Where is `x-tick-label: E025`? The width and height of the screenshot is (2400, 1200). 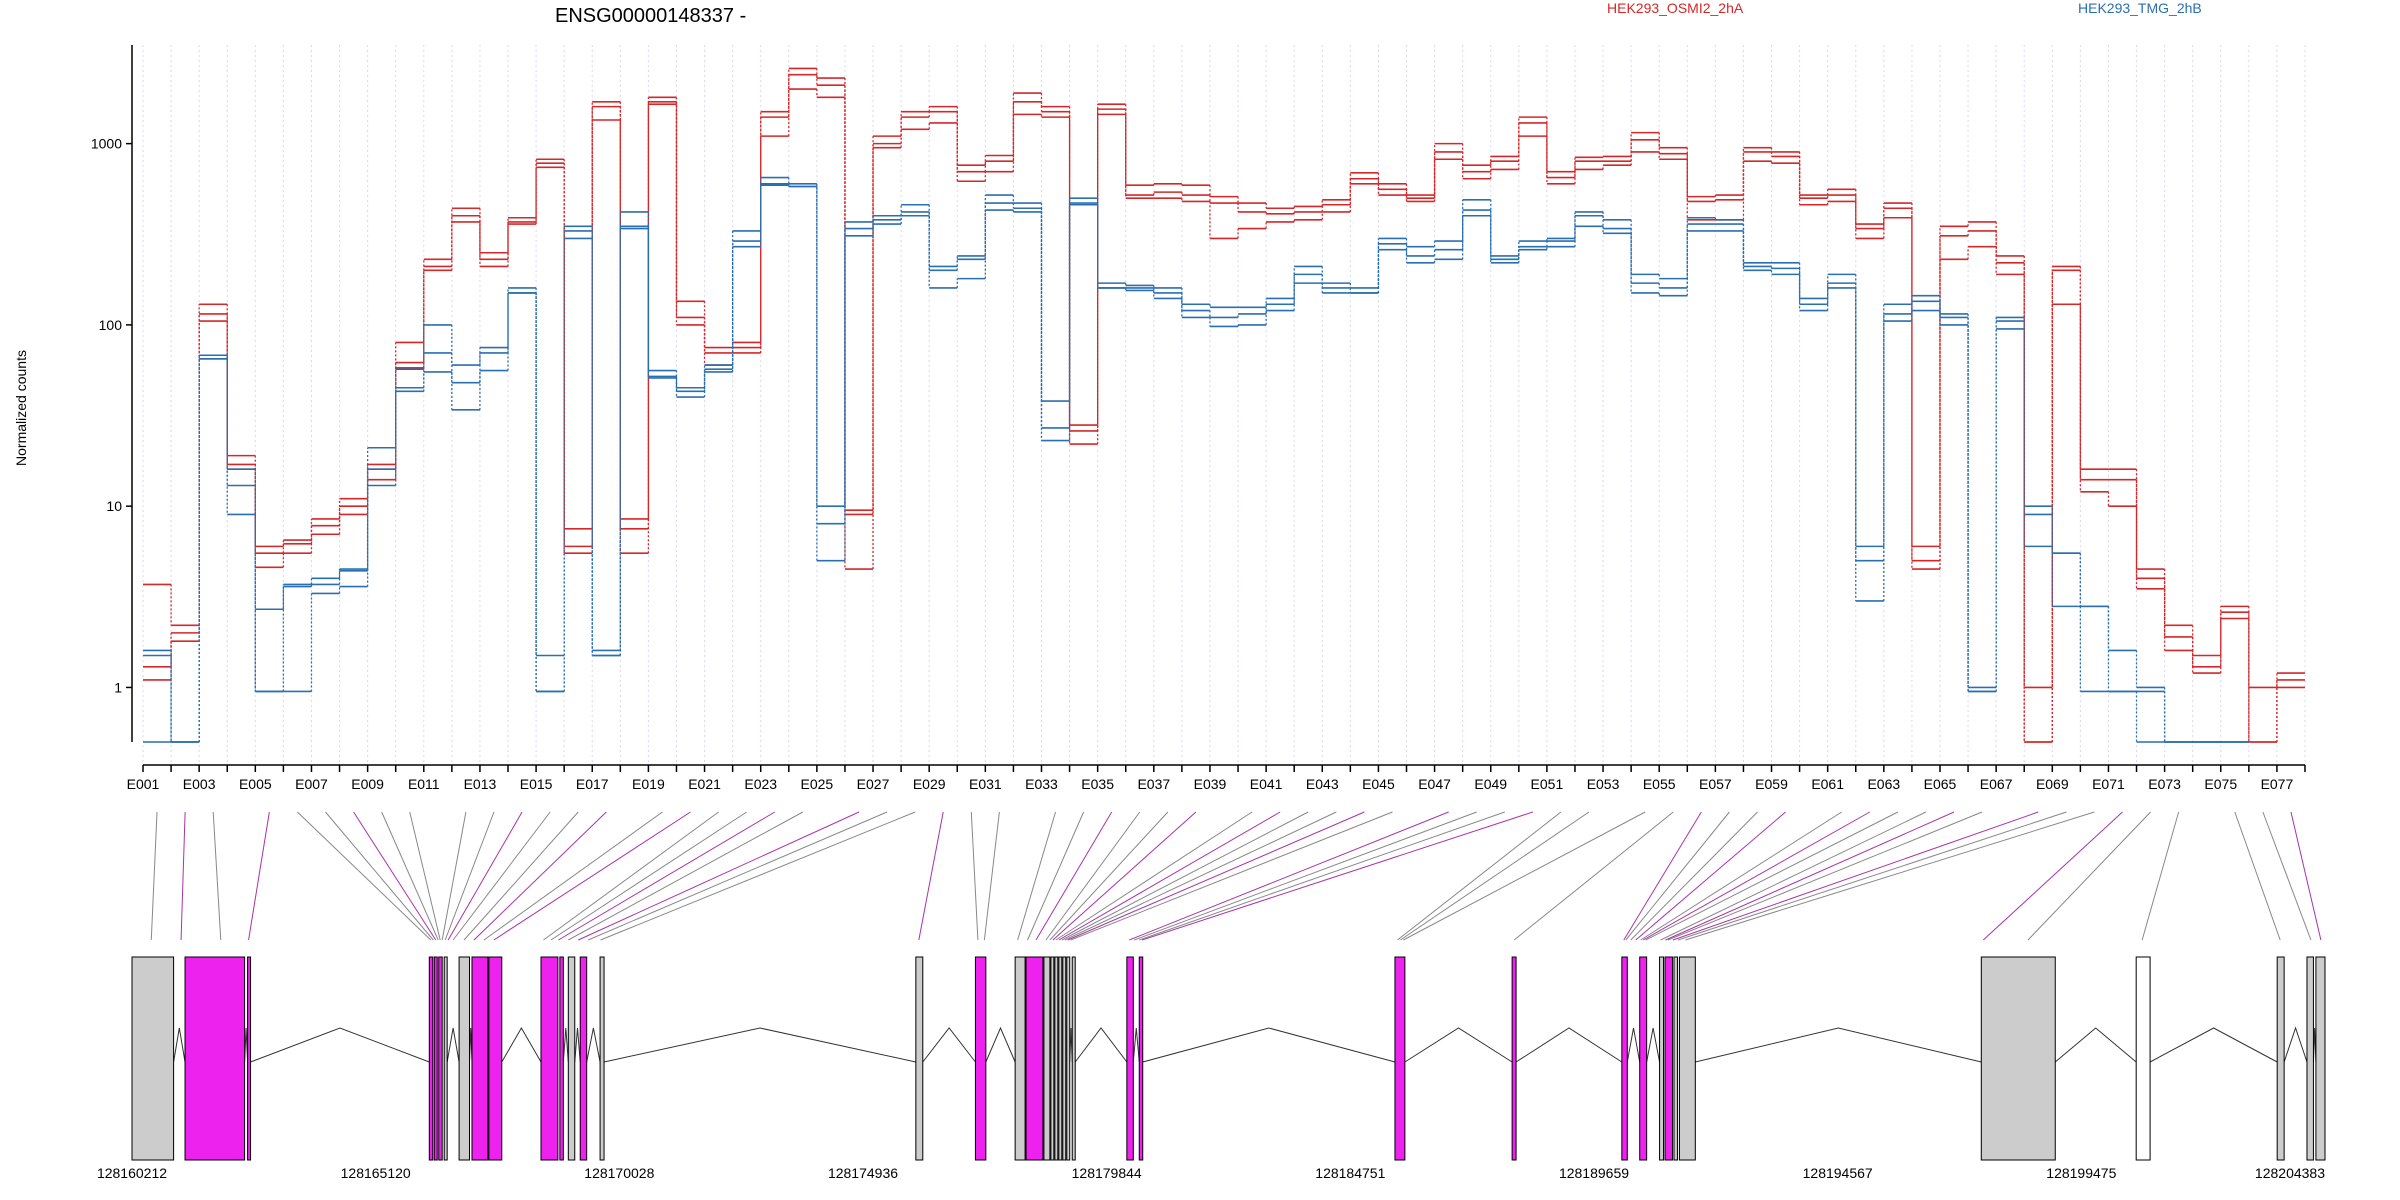
x-tick-label: E025 is located at coordinates (817, 784).